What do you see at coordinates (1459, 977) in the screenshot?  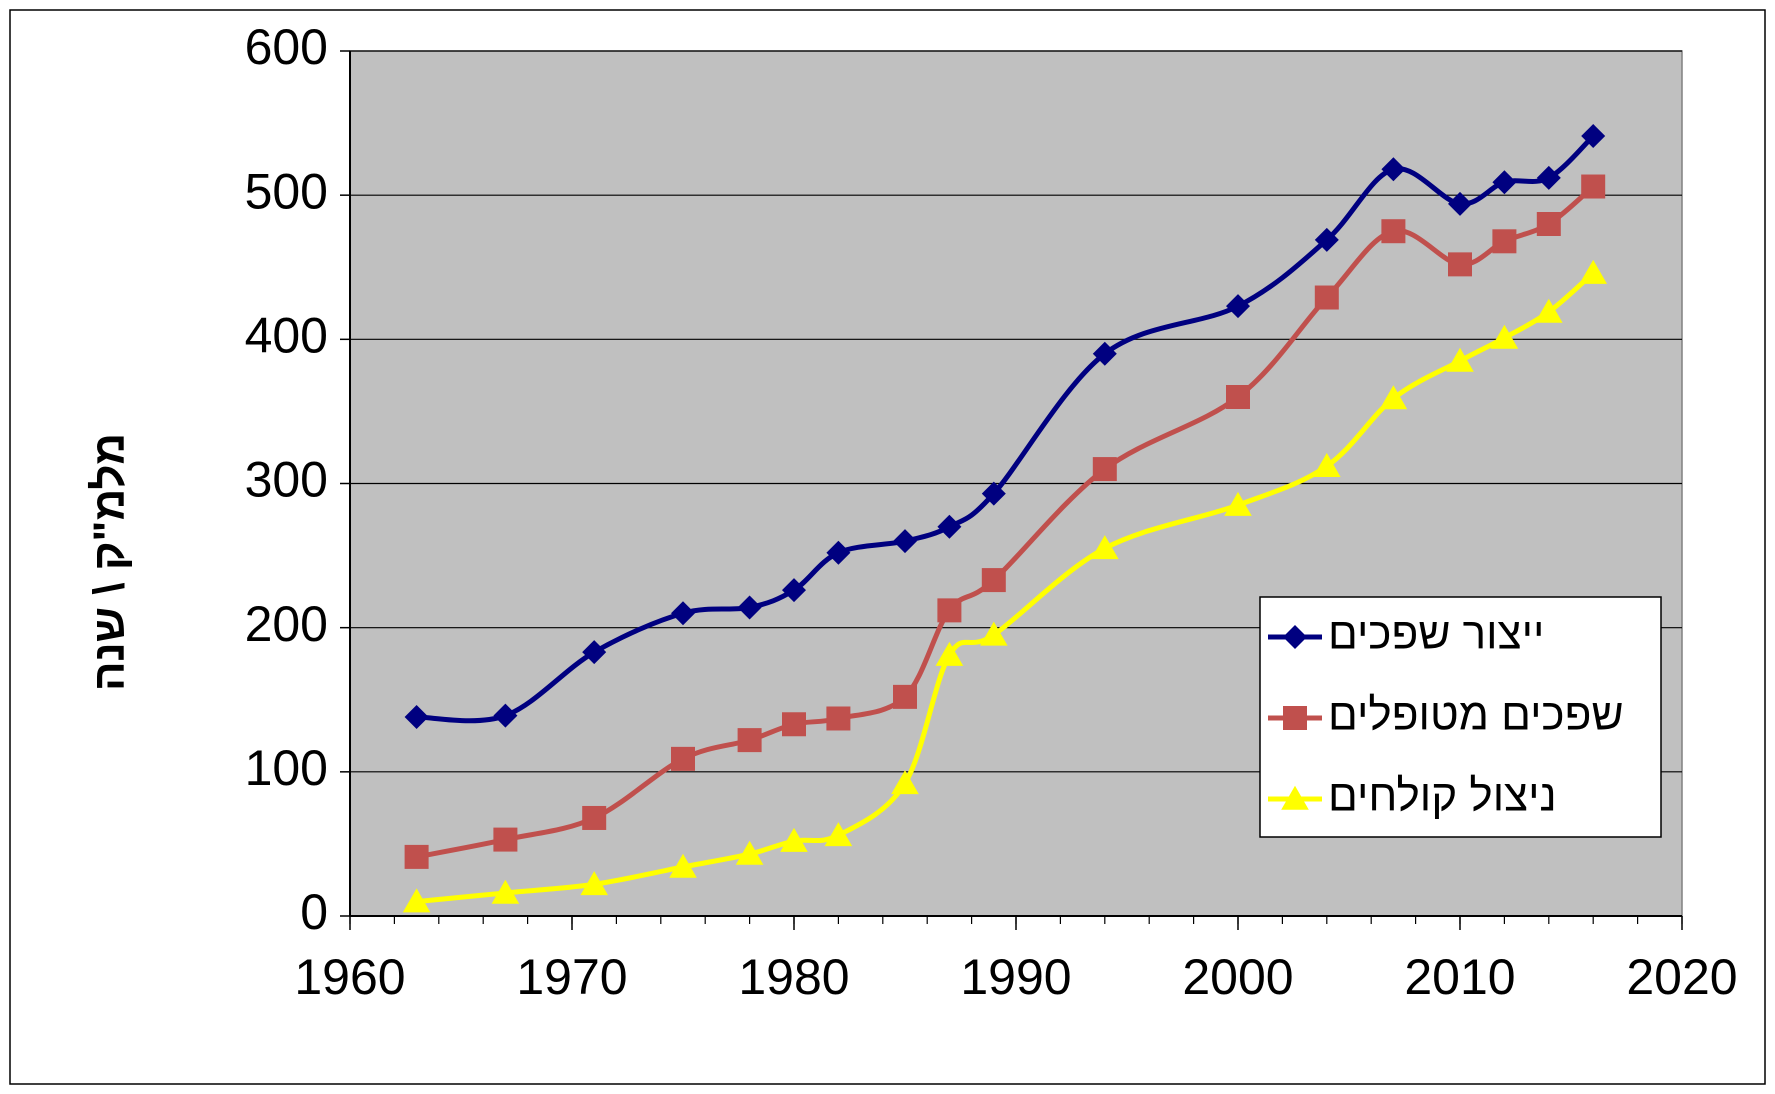 I see `x-tick-label: 2010` at bounding box center [1459, 977].